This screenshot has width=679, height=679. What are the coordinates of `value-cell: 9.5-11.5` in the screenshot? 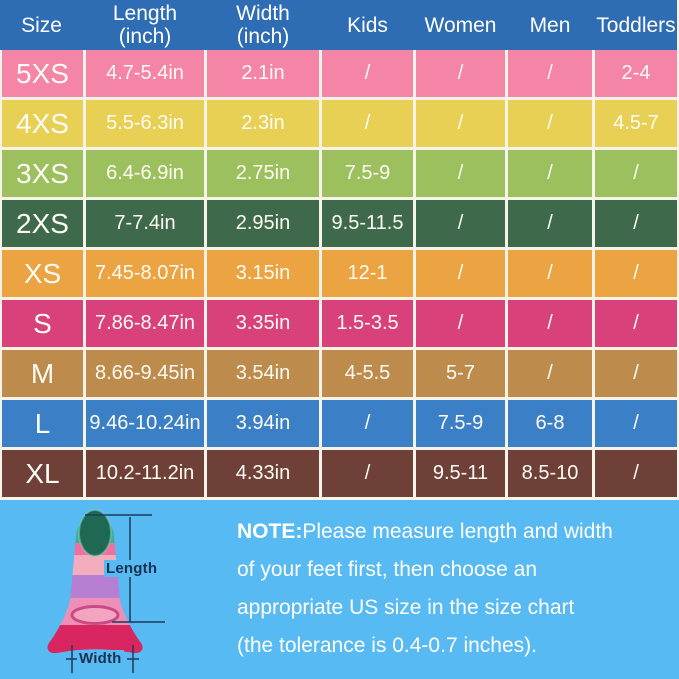 It's located at (369, 225).